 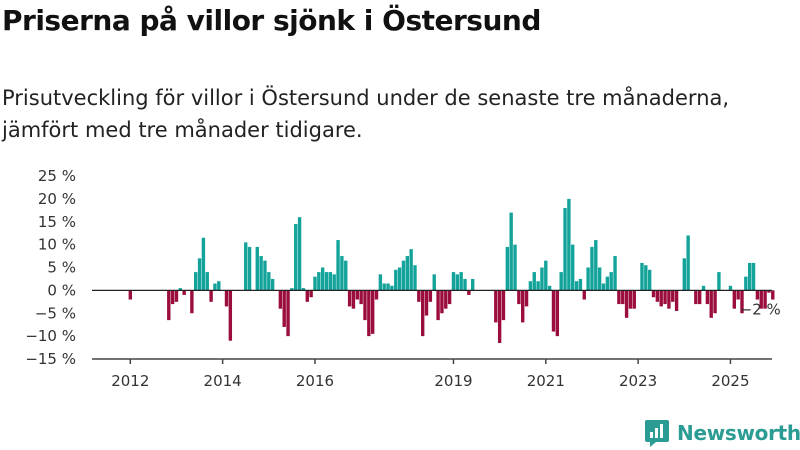 I want to click on x-tick-label: 2025, so click(x=730, y=381).